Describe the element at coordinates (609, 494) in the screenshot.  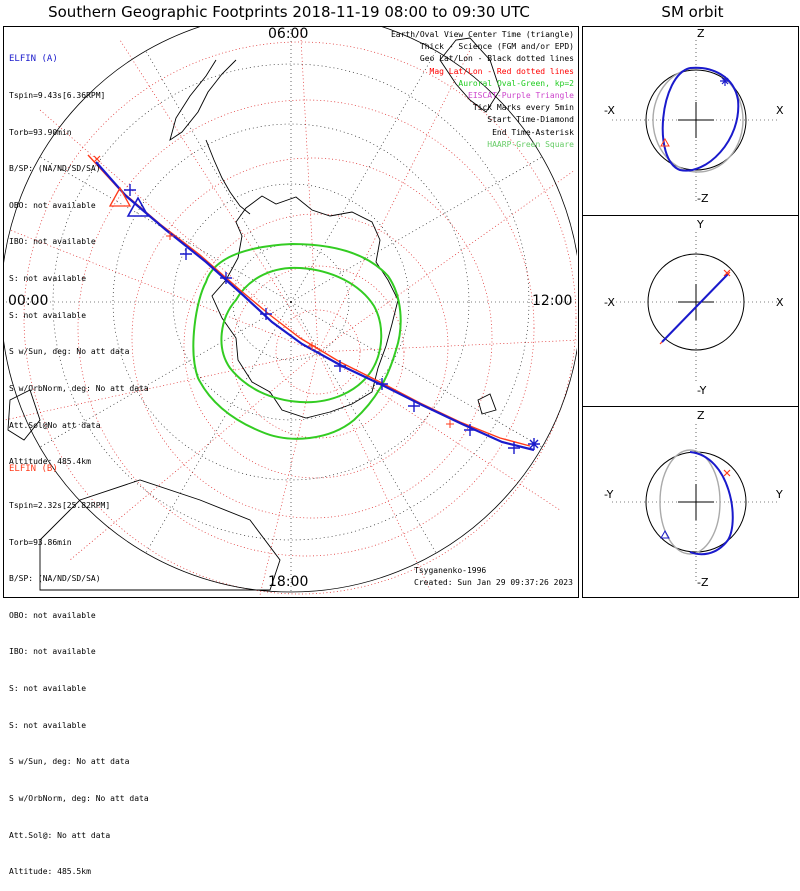
I see `panel3-left: -Y` at that location.